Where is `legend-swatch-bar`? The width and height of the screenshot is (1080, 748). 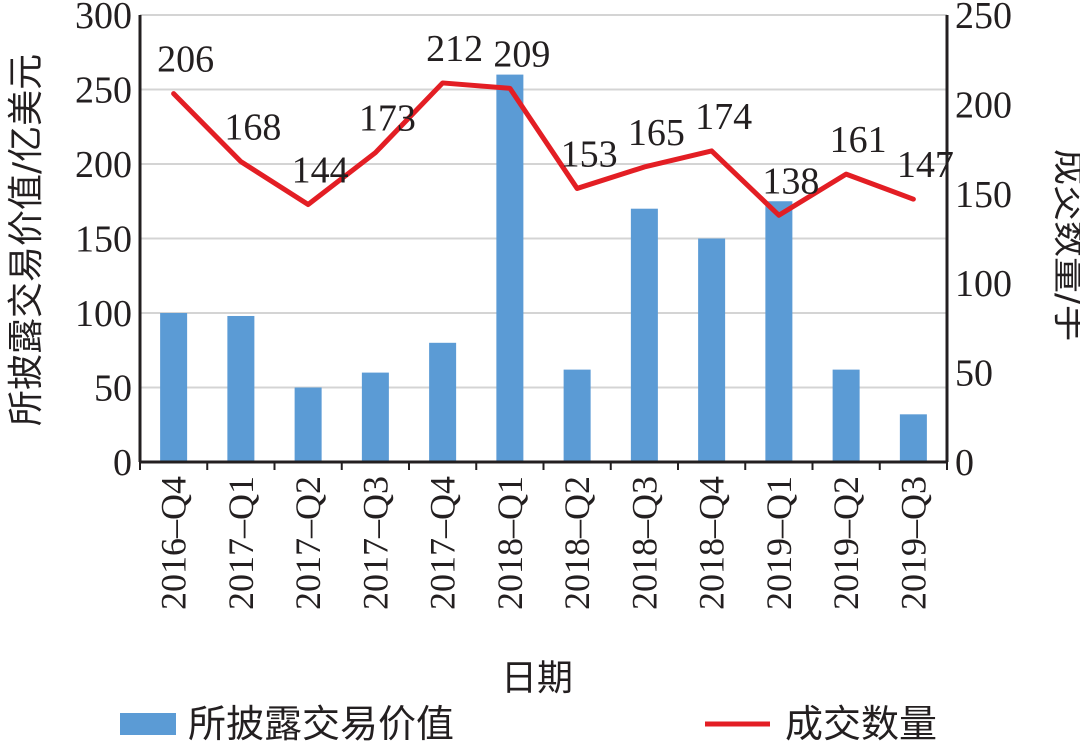 legend-swatch-bar is located at coordinates (148, 724).